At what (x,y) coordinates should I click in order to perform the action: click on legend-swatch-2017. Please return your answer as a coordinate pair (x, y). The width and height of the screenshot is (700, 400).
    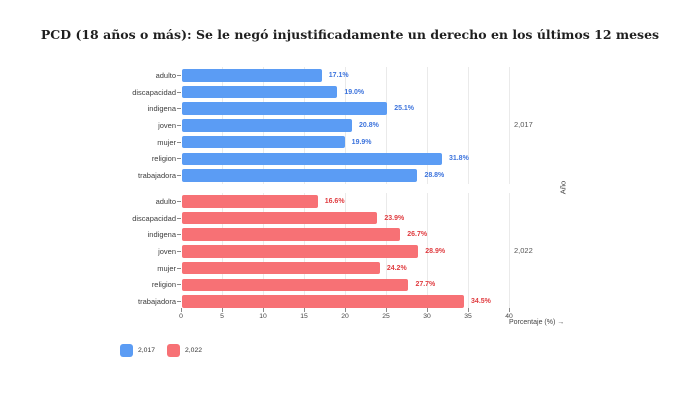
    Looking at the image, I should click on (126, 350).